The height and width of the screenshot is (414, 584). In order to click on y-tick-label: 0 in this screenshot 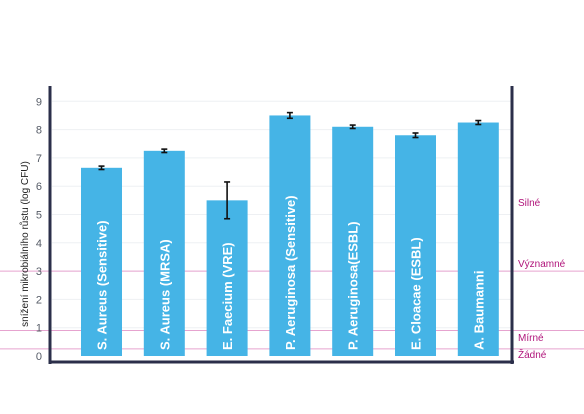, I will do `click(39, 357)`.